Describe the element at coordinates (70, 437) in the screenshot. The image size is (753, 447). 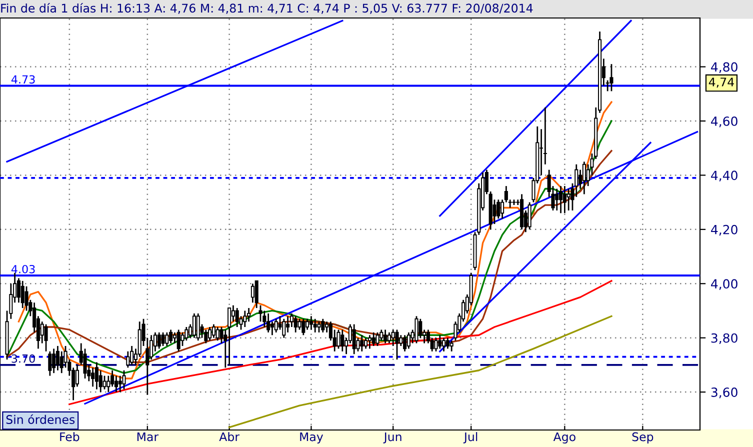
I see `x-tick-label: Feb` at that location.